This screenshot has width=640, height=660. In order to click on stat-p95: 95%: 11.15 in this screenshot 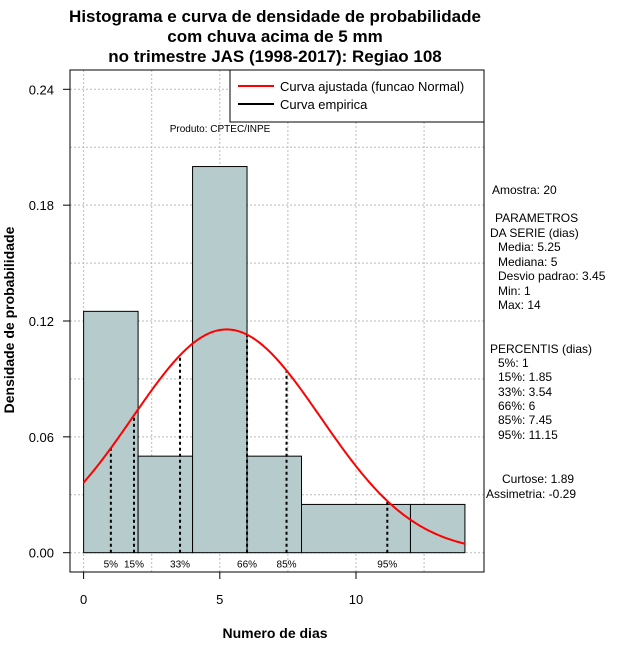, I will do `click(528, 435)`.